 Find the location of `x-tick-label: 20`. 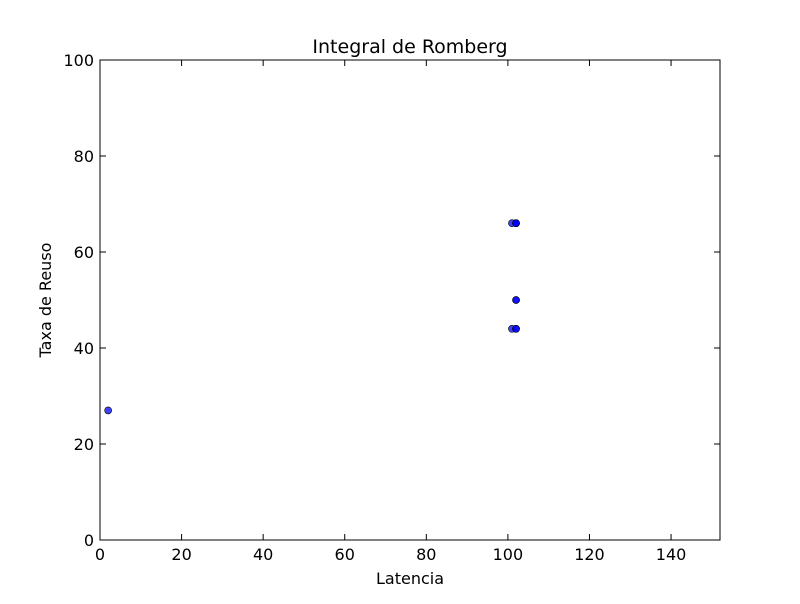

x-tick-label: 20 is located at coordinates (181, 554).